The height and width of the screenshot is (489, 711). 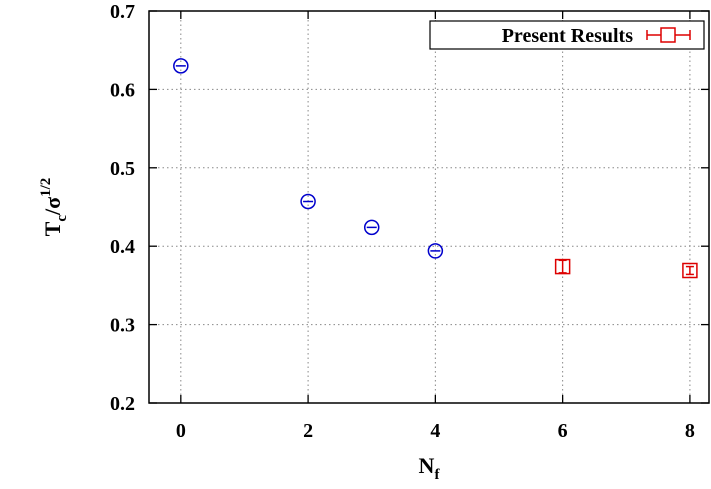 I want to click on x-tick-labels: 0 2 4 6 8, so click(x=435, y=431).